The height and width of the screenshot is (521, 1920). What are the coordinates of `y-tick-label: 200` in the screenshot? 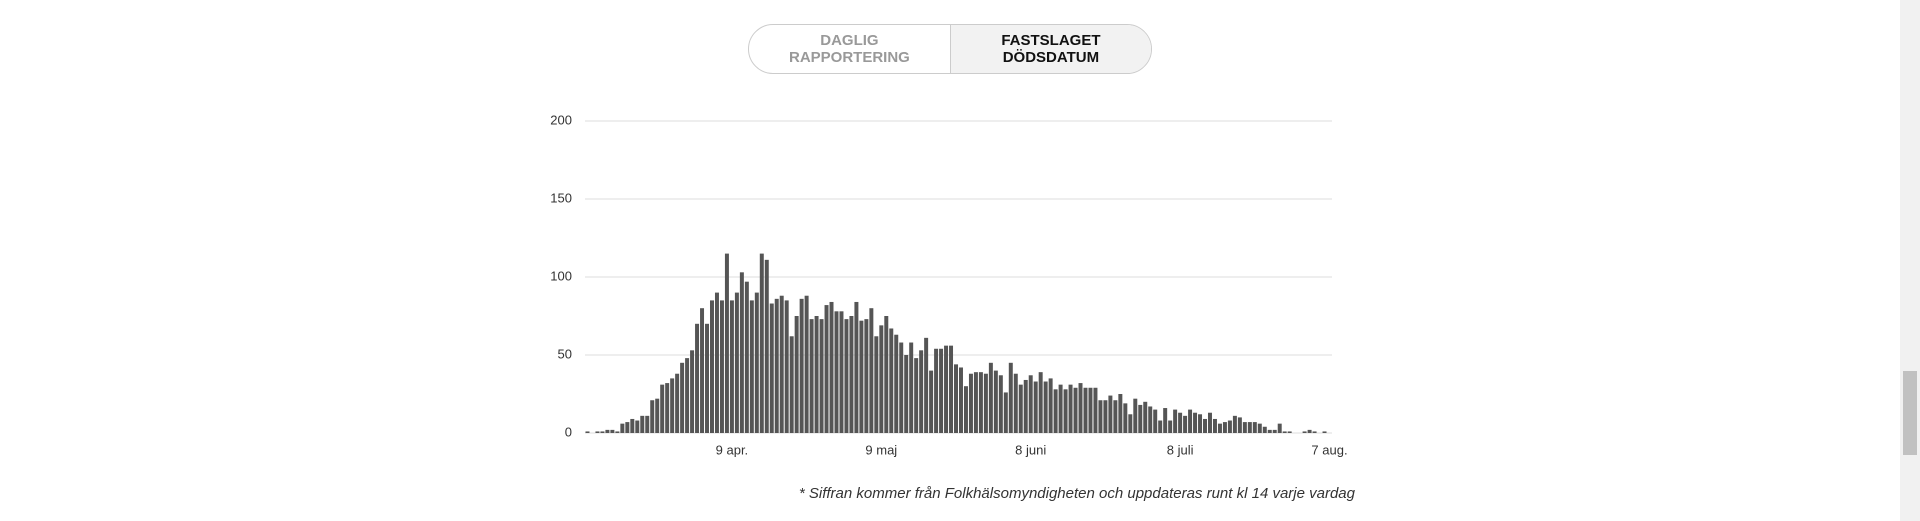 It's located at (561, 119).